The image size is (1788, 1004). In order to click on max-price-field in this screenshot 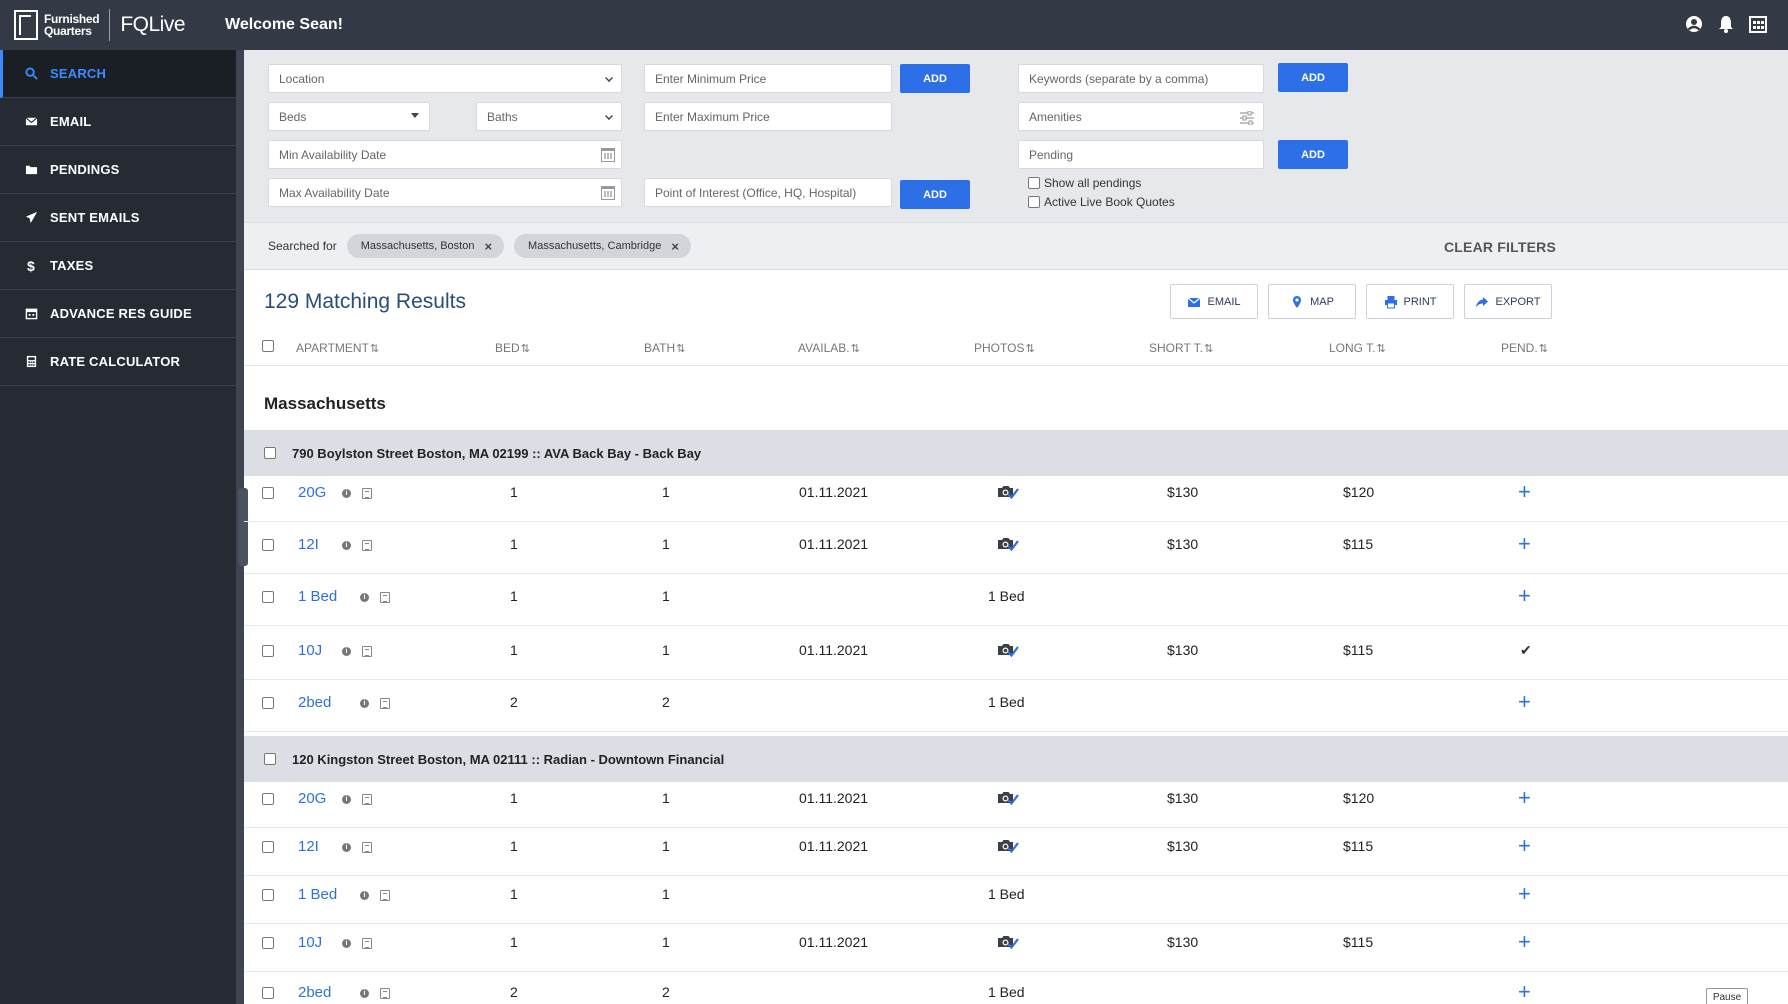, I will do `click(773, 116)`.